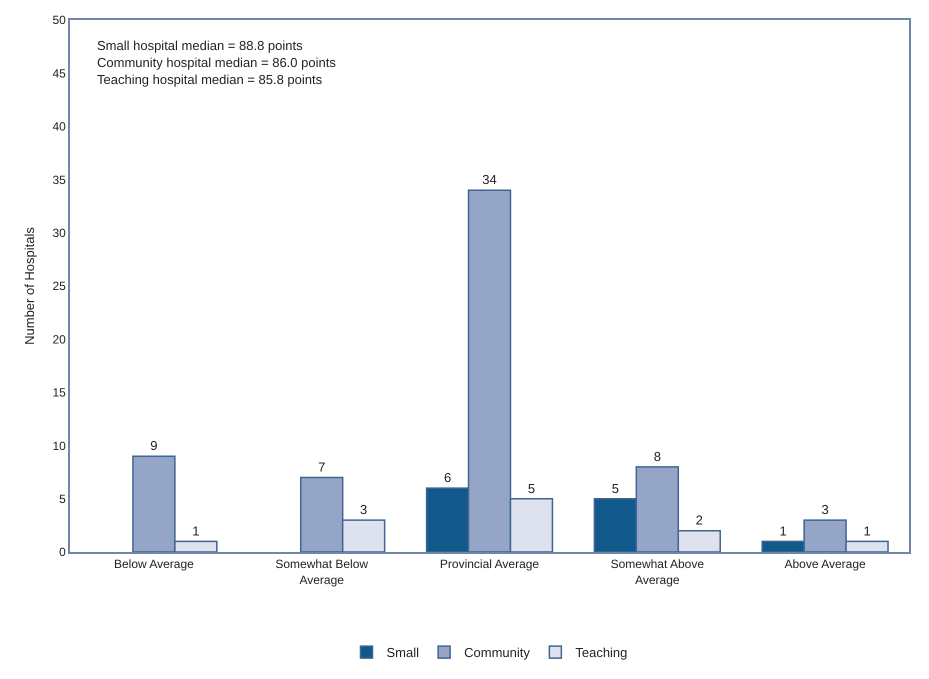  What do you see at coordinates (497, 652) in the screenshot?
I see `legend-label: Community` at bounding box center [497, 652].